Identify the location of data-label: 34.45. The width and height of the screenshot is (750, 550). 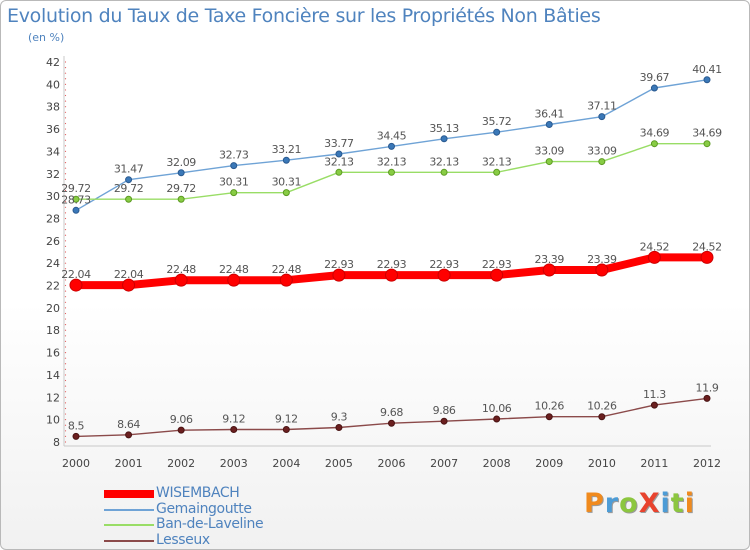
(392, 135).